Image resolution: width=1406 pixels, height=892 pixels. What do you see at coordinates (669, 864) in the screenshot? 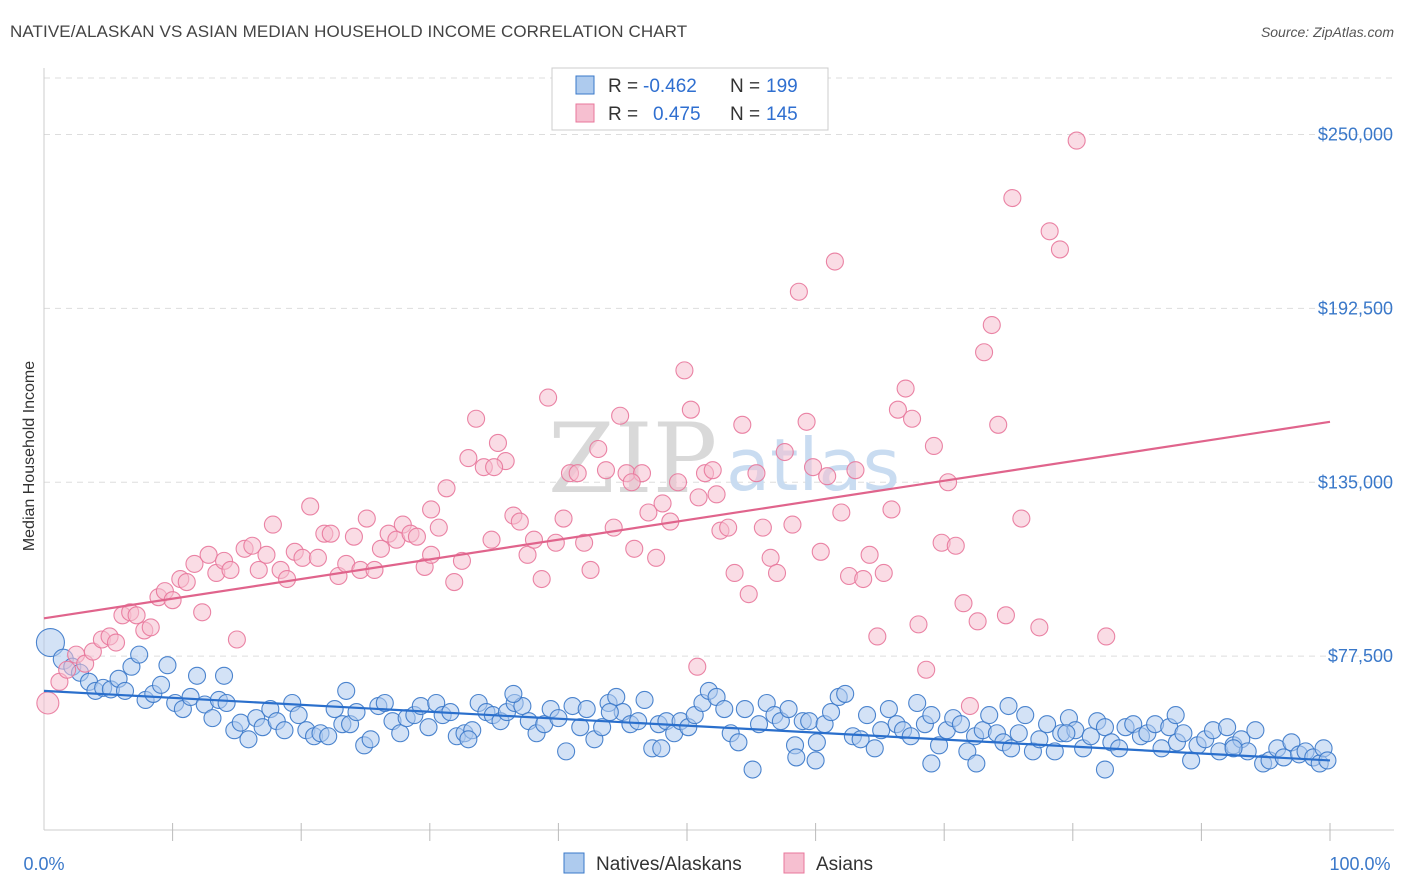
I see `bottom-legend-natives: Natives/Alaskans` at bounding box center [669, 864].